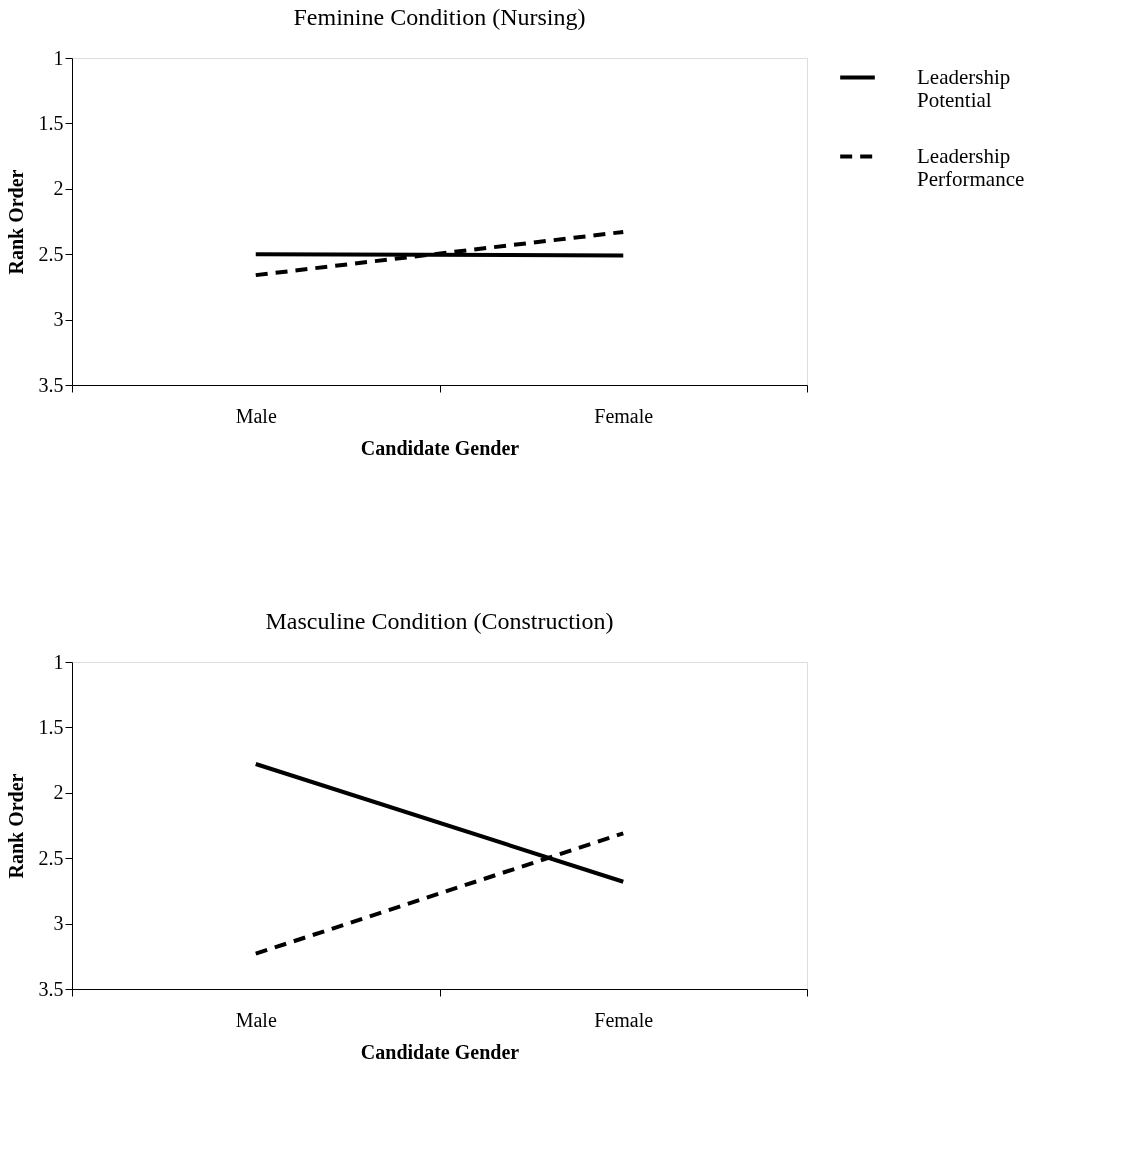 The width and height of the screenshot is (1130, 1170). What do you see at coordinates (971, 167) in the screenshot?
I see `legend-label: Leadership Performance` at bounding box center [971, 167].